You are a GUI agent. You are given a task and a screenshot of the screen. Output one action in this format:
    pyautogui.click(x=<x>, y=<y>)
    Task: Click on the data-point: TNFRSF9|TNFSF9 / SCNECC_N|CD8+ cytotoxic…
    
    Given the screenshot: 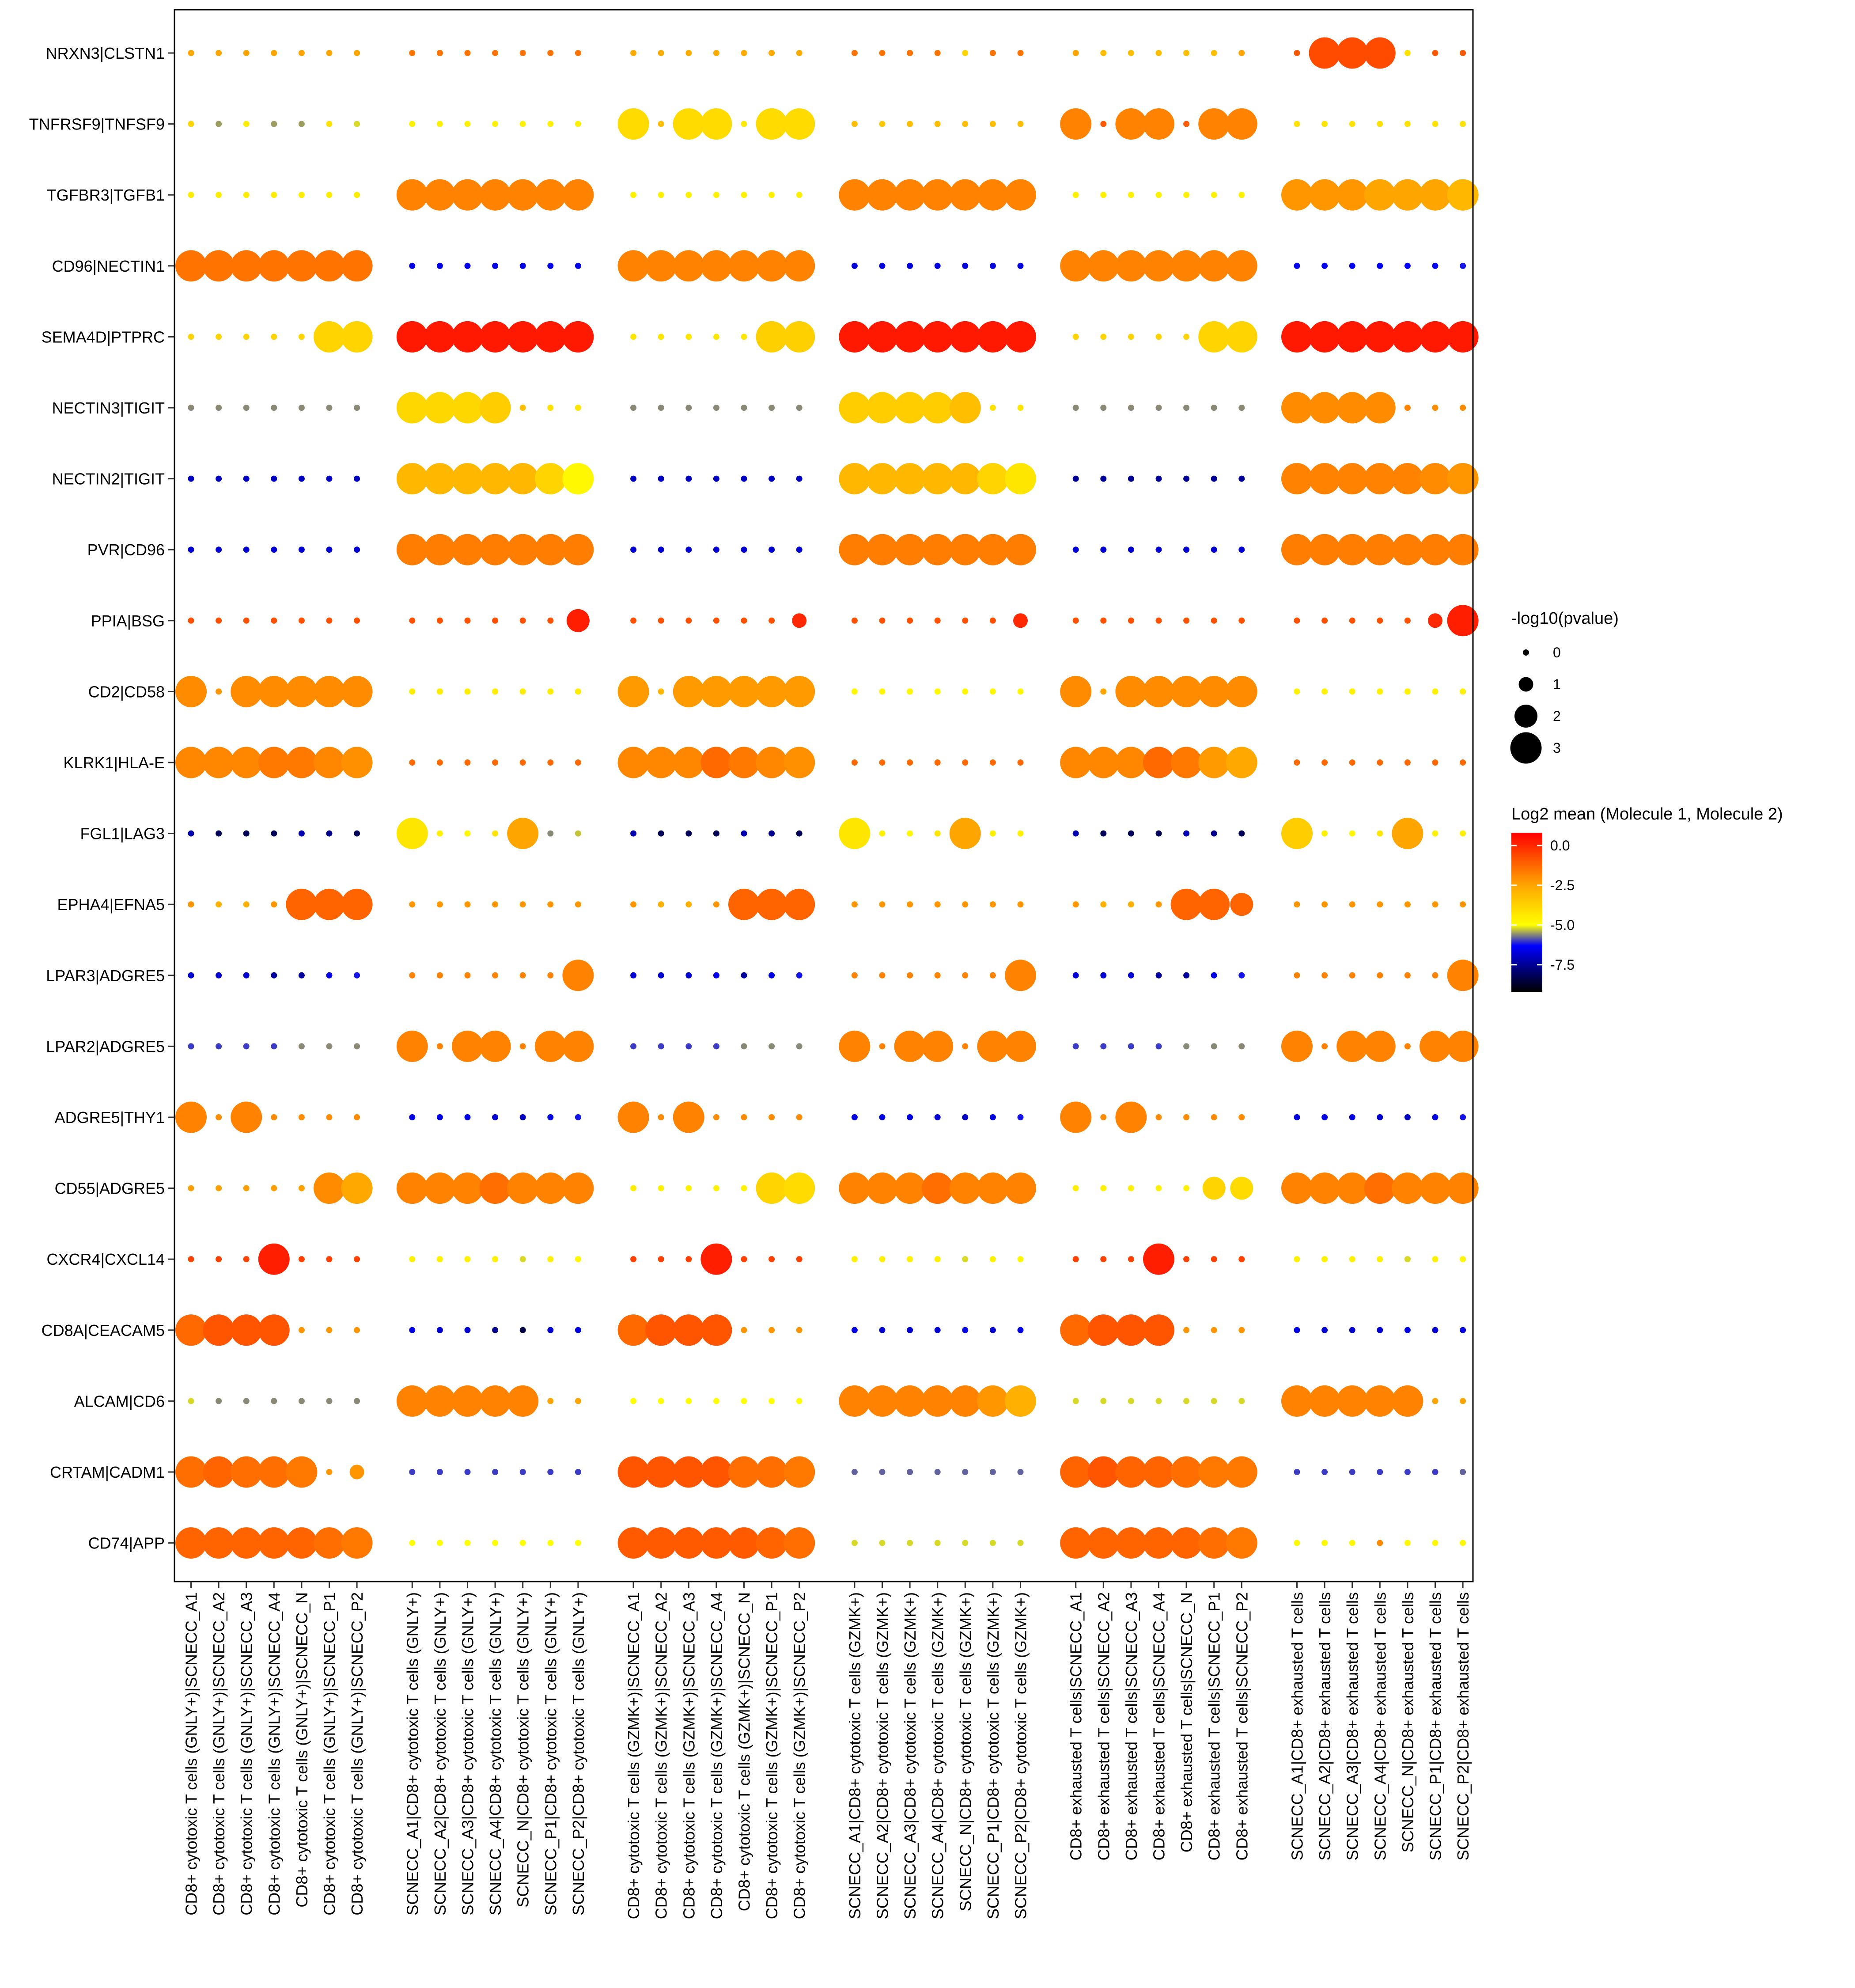 What is the action you would take?
    pyautogui.click(x=965, y=124)
    